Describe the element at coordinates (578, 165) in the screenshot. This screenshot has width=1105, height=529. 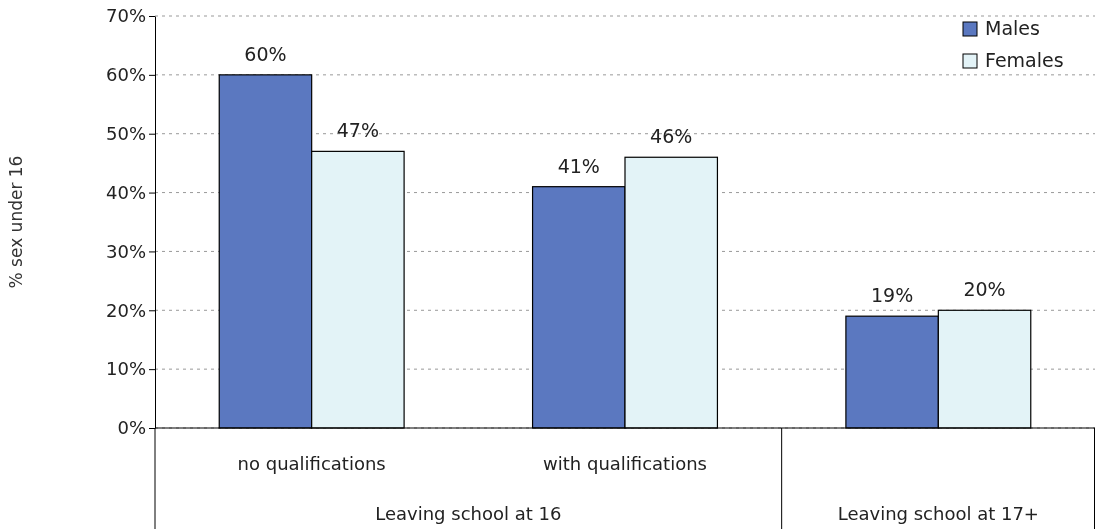
I see `data-label: 41%` at that location.